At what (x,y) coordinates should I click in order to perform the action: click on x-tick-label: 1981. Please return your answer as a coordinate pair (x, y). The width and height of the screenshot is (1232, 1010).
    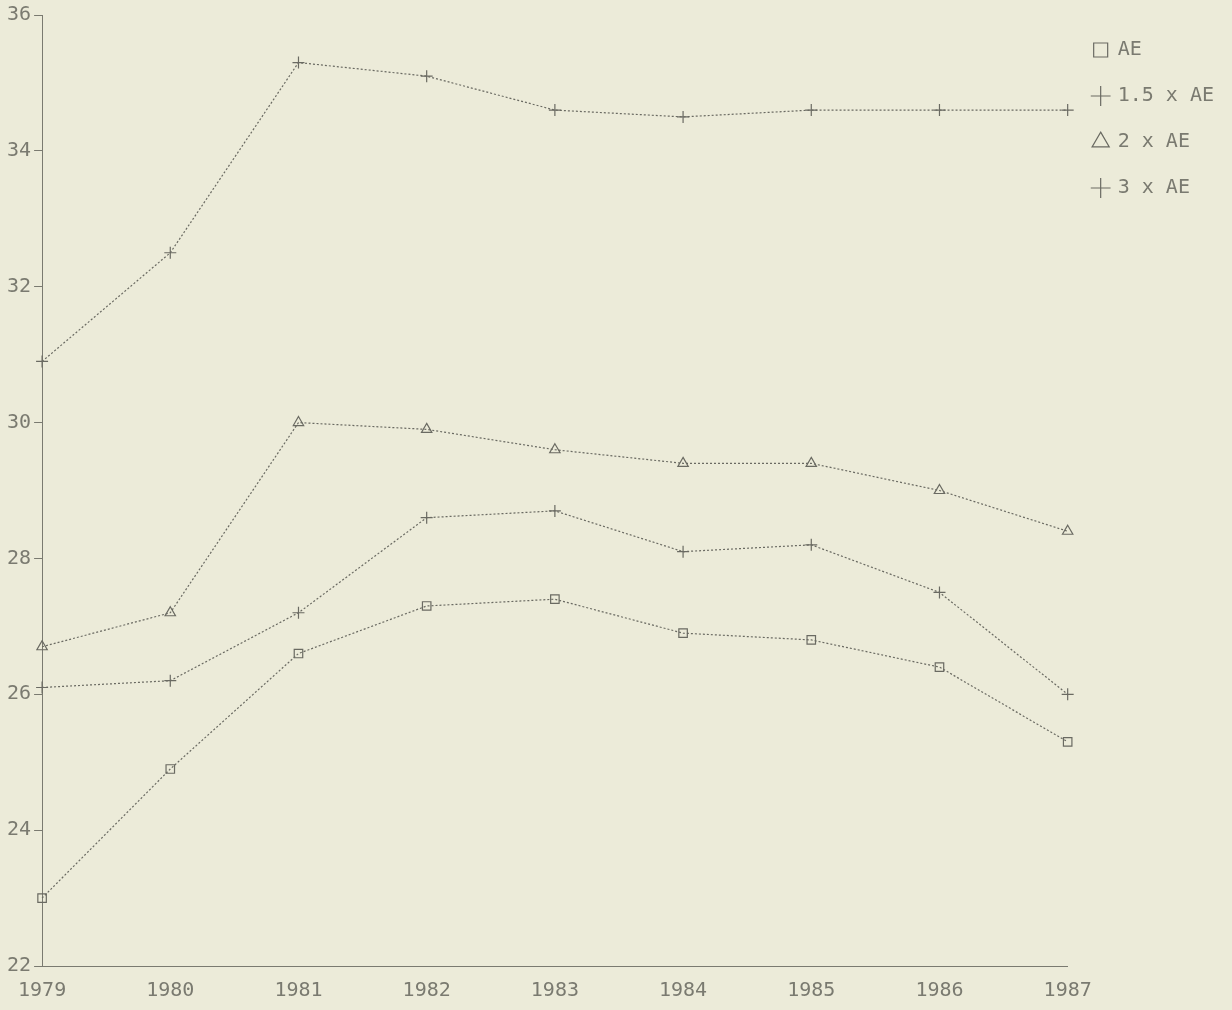
    Looking at the image, I should click on (298, 989).